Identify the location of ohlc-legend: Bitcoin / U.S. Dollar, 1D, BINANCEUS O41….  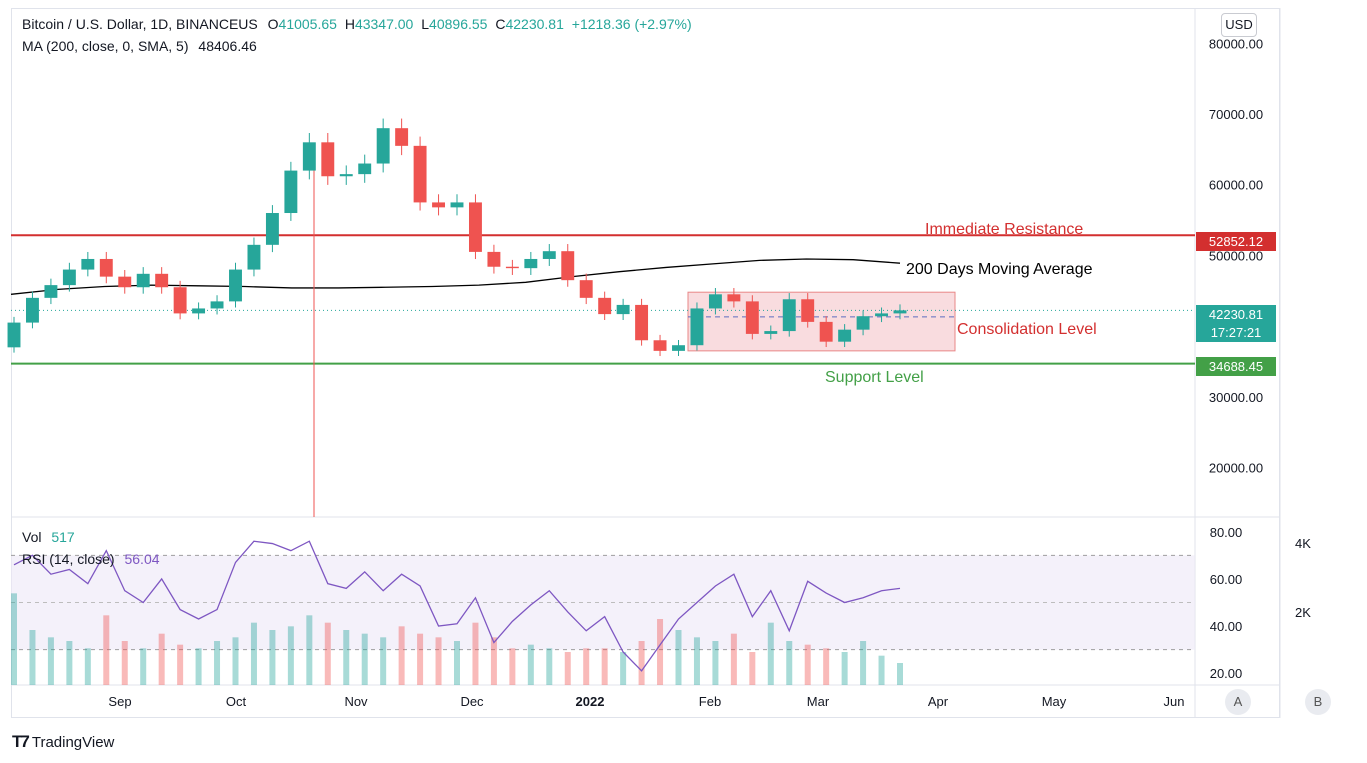
(357, 24).